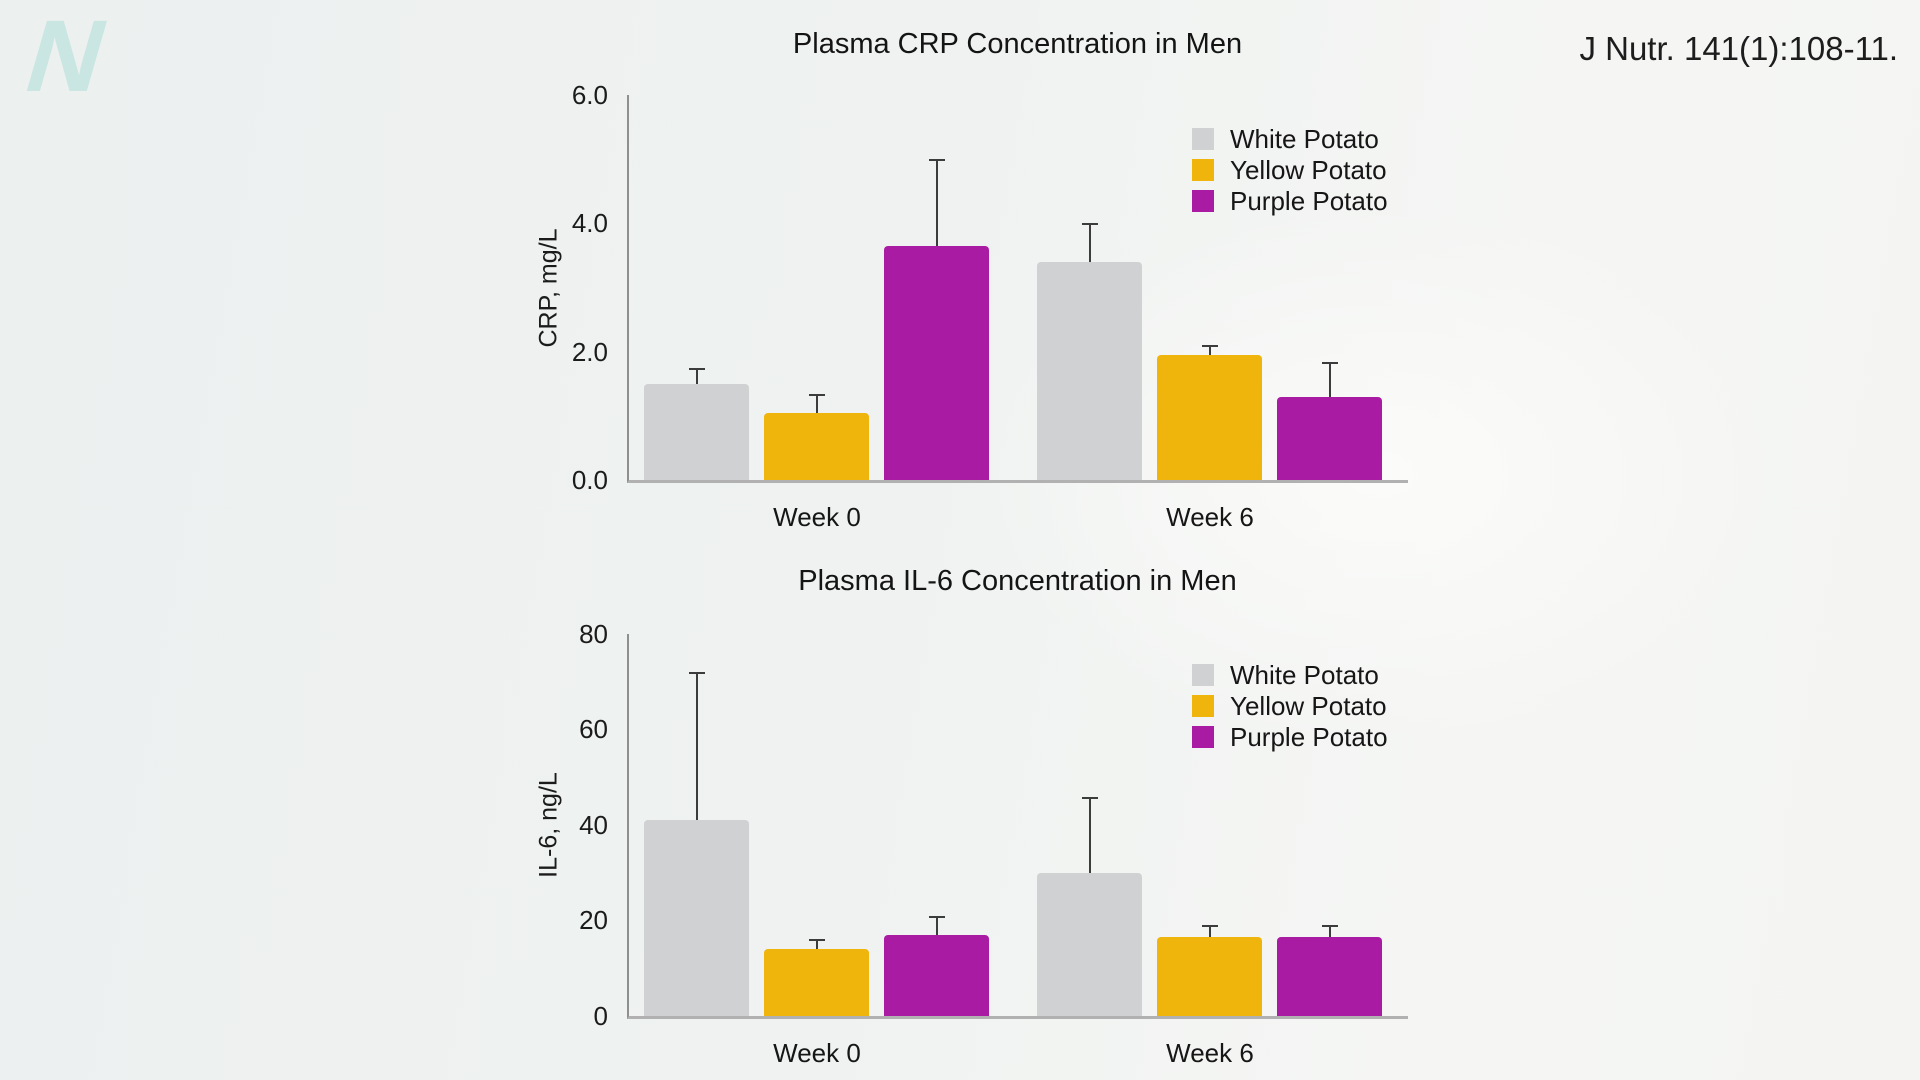  What do you see at coordinates (1017, 826) in the screenshot?
I see `il6-plot-area` at bounding box center [1017, 826].